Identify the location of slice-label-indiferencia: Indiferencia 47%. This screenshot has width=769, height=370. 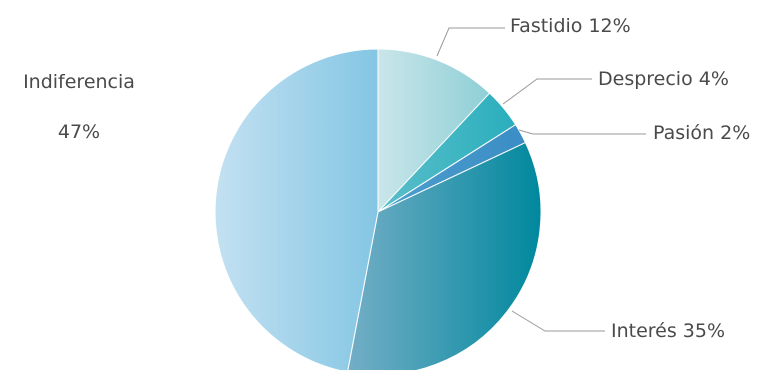
(79, 107).